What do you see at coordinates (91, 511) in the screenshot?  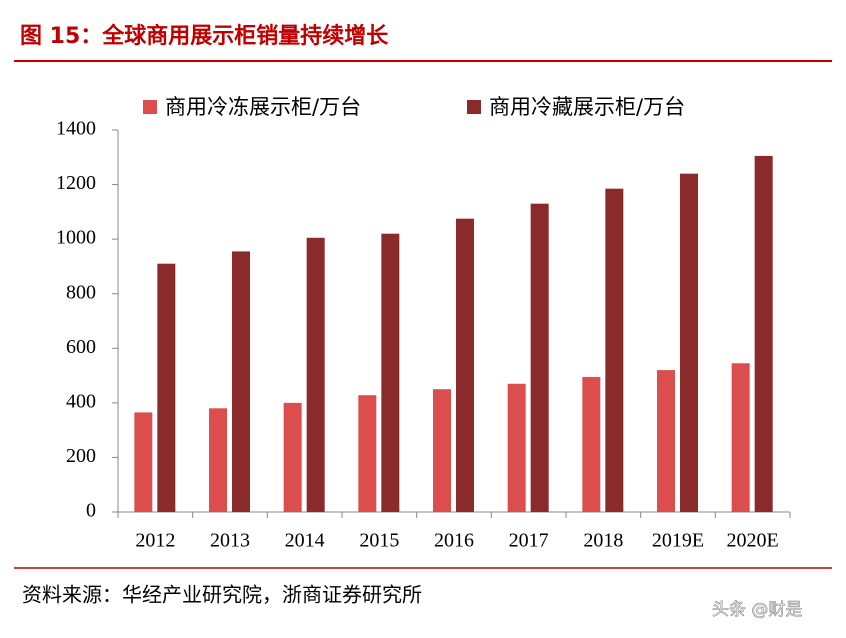 I see `y-tick-label: 0` at bounding box center [91, 511].